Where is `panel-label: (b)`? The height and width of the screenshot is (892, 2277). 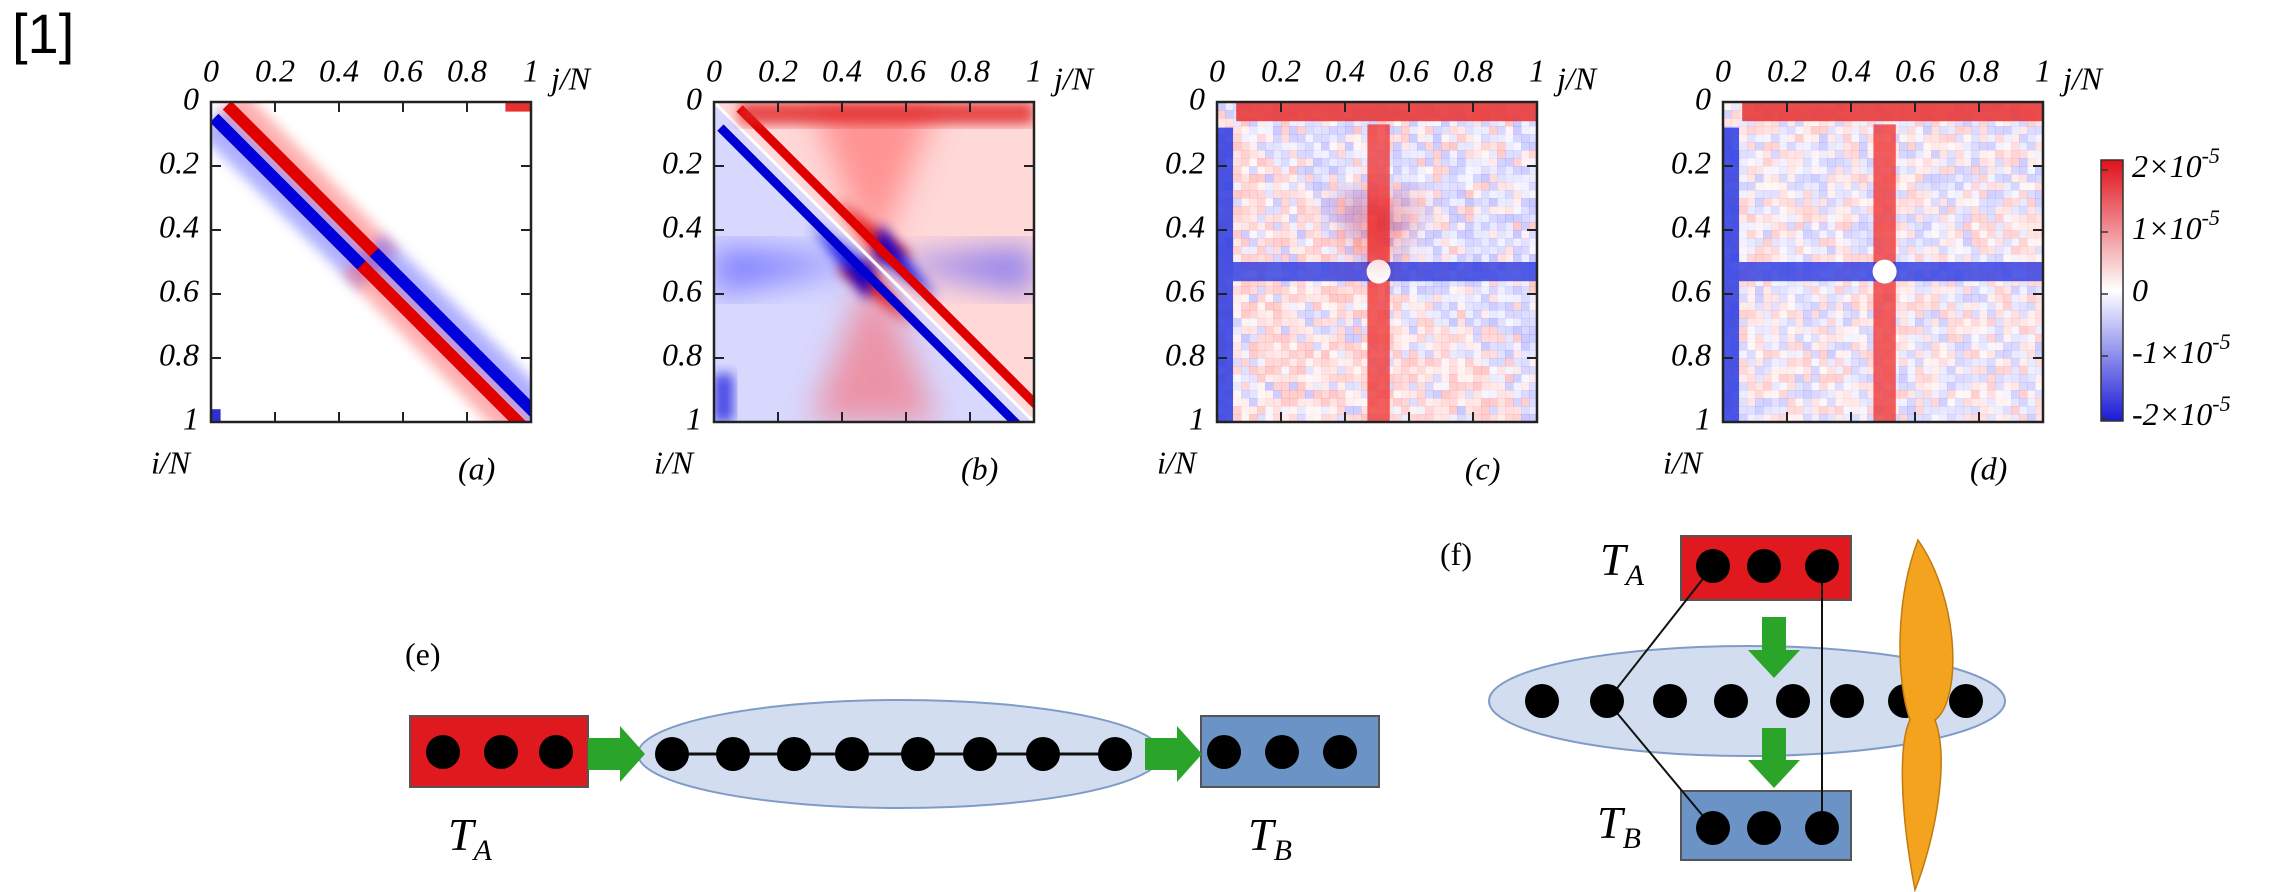 panel-label: (b) is located at coordinates (979, 468).